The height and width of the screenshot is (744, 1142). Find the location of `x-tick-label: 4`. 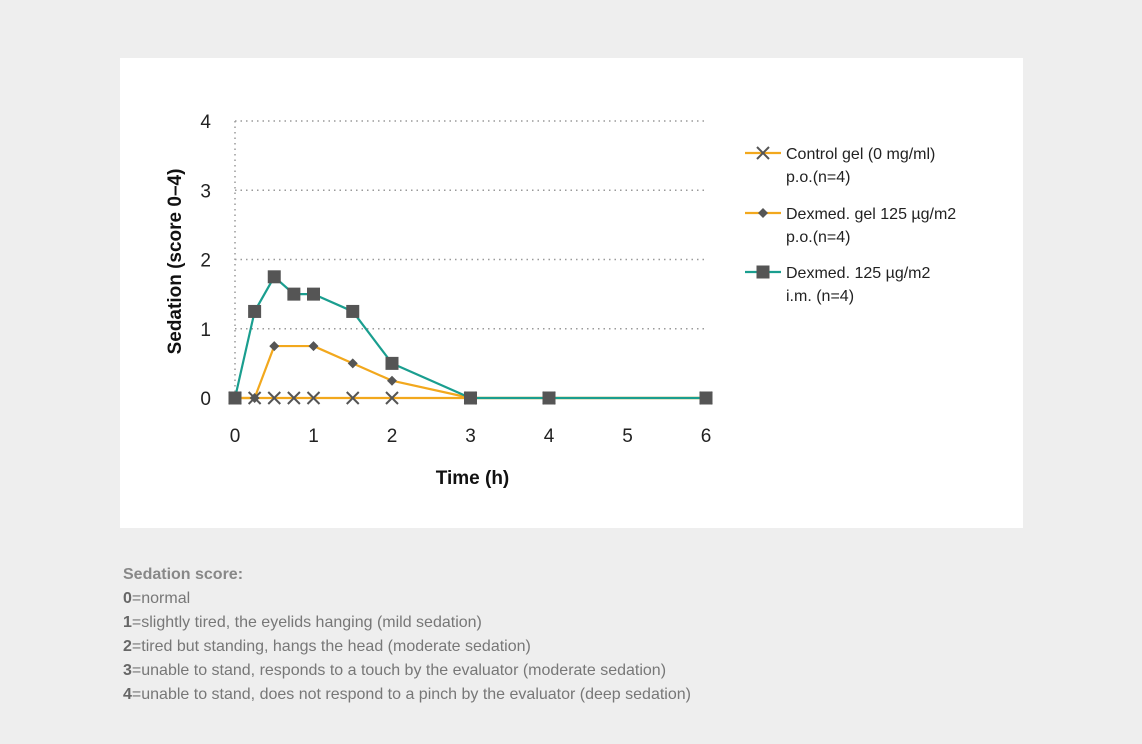

x-tick-label: 4 is located at coordinates (549, 436).